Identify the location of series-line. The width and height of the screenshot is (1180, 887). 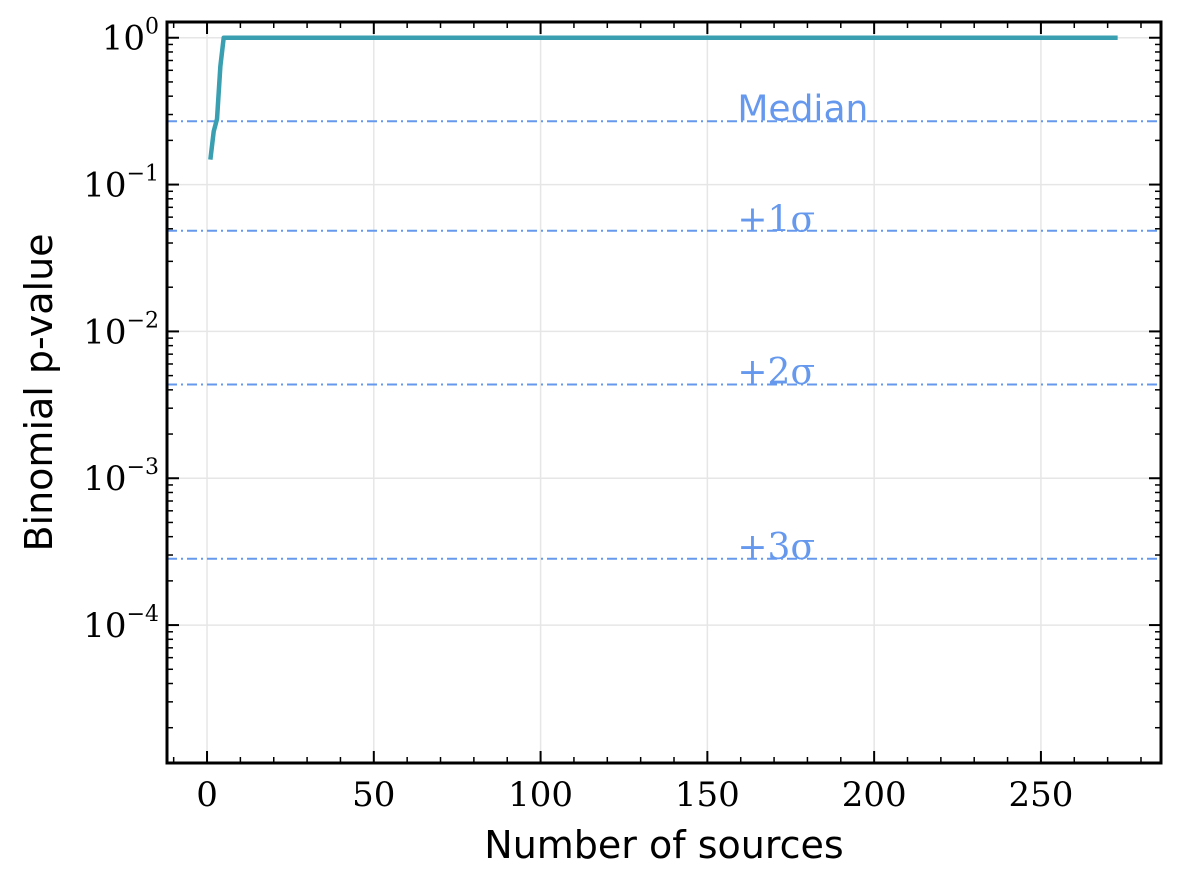
(663, 97).